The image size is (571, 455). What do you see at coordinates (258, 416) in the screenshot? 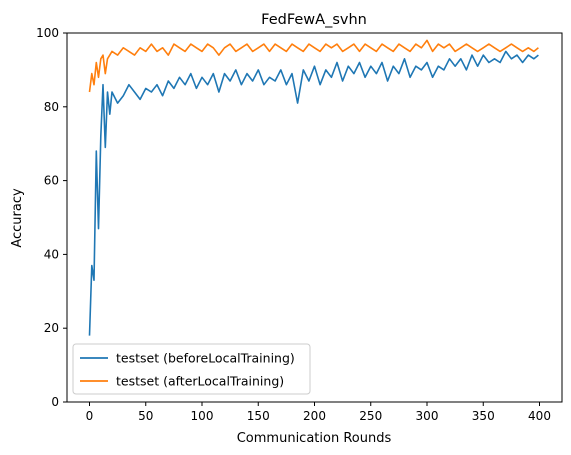
I see `x-tick-label: 150` at bounding box center [258, 416].